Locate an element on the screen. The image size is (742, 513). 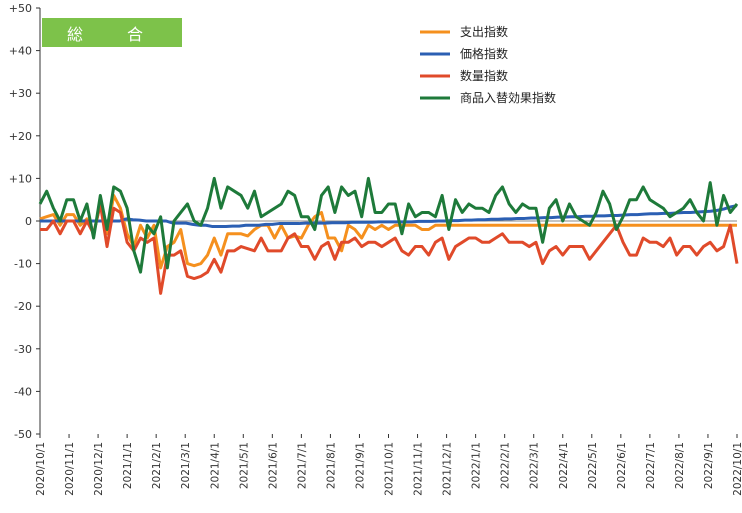
x-tick-label: 2021/5/1 is located at coordinates (244, 465).